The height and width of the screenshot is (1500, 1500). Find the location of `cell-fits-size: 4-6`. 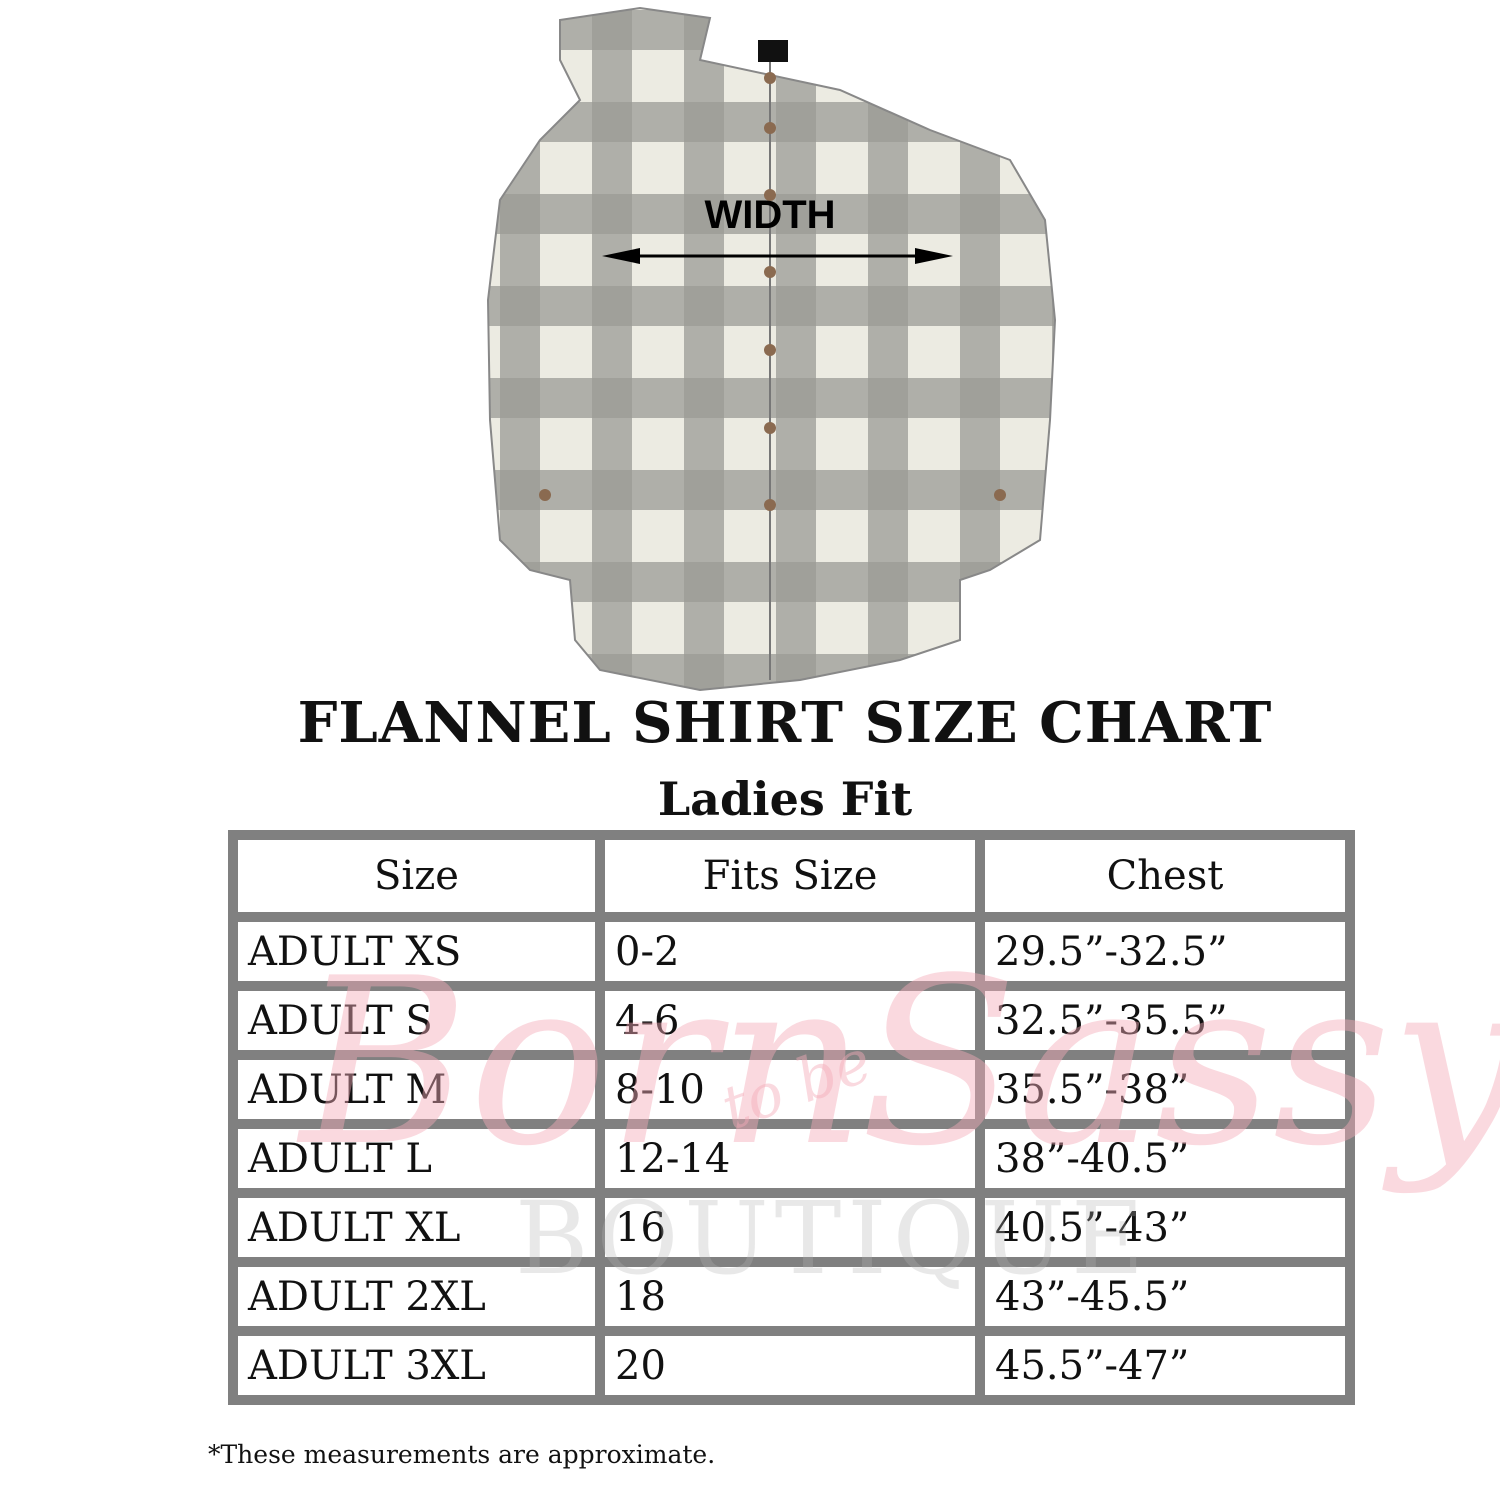

cell-fits-size: 4-6 is located at coordinates (790, 1020).